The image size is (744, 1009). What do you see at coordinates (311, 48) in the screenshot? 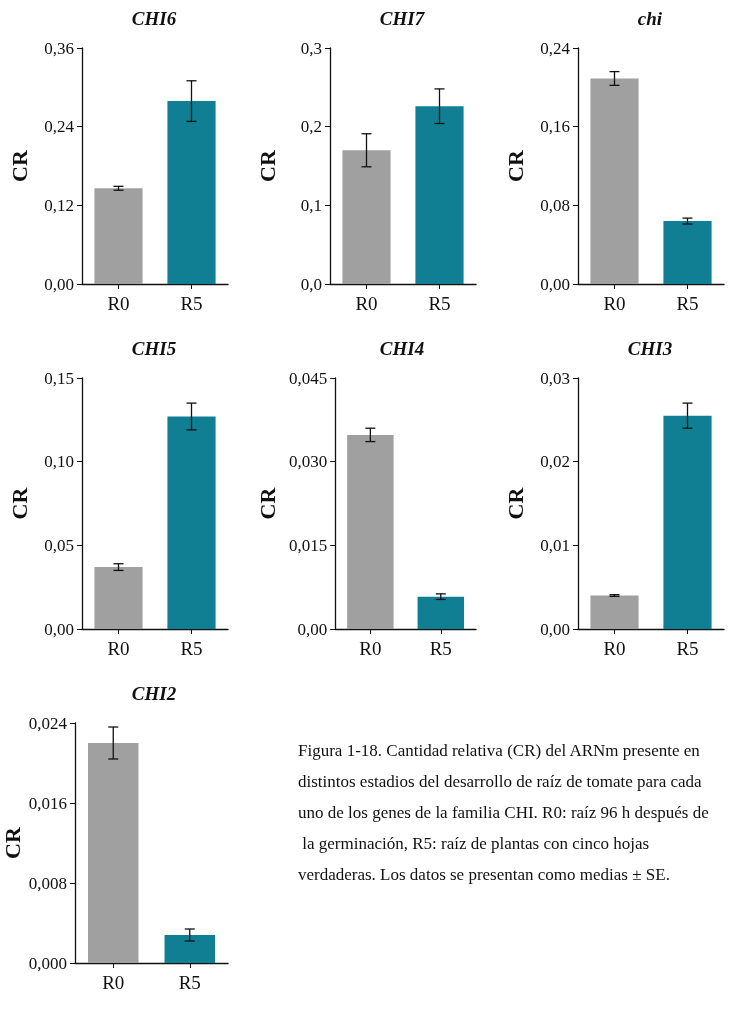
I see `y-tick-label: 0,3` at bounding box center [311, 48].